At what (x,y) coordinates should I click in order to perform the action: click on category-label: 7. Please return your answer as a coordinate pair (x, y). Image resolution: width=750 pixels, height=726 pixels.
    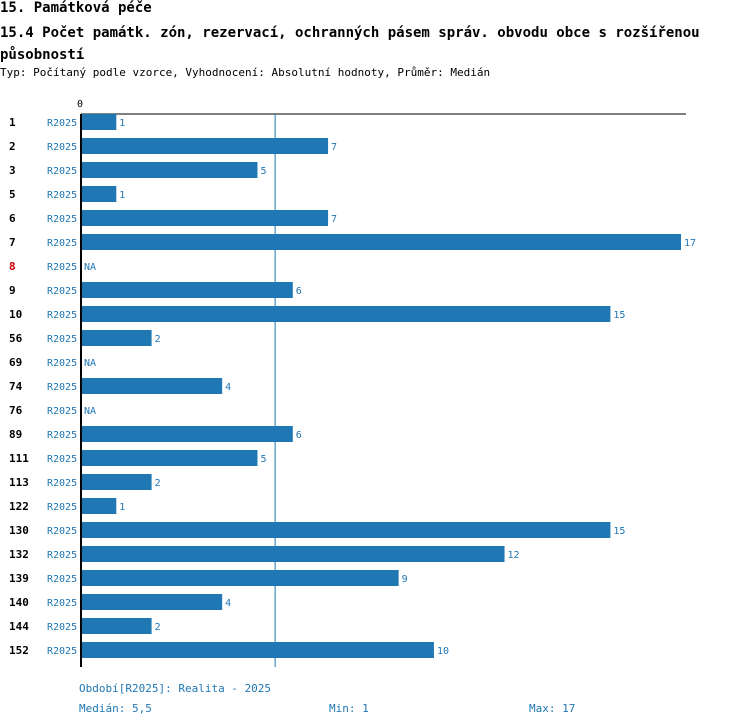
    Looking at the image, I should click on (12, 242).